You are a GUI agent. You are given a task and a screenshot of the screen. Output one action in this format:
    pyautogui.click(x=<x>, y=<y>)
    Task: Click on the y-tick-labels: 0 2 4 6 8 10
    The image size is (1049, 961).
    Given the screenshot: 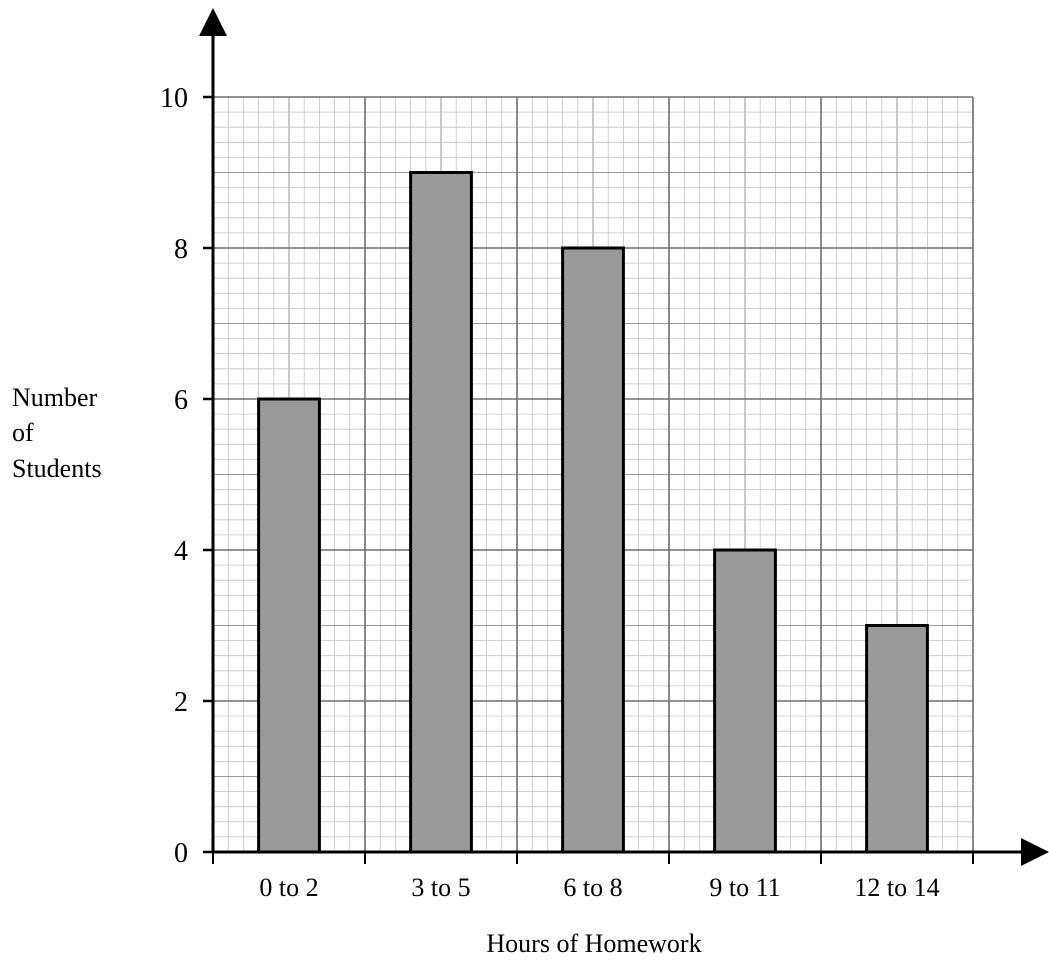 What is the action you would take?
    pyautogui.click(x=174, y=476)
    